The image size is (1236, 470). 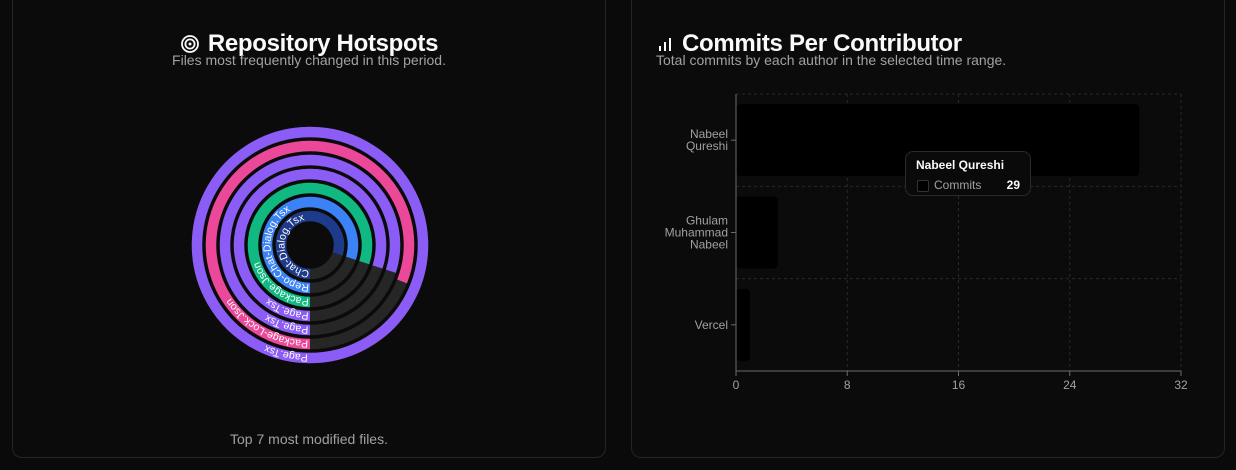 I want to click on hotspots-title: Repository Hotspots, so click(x=309, y=44).